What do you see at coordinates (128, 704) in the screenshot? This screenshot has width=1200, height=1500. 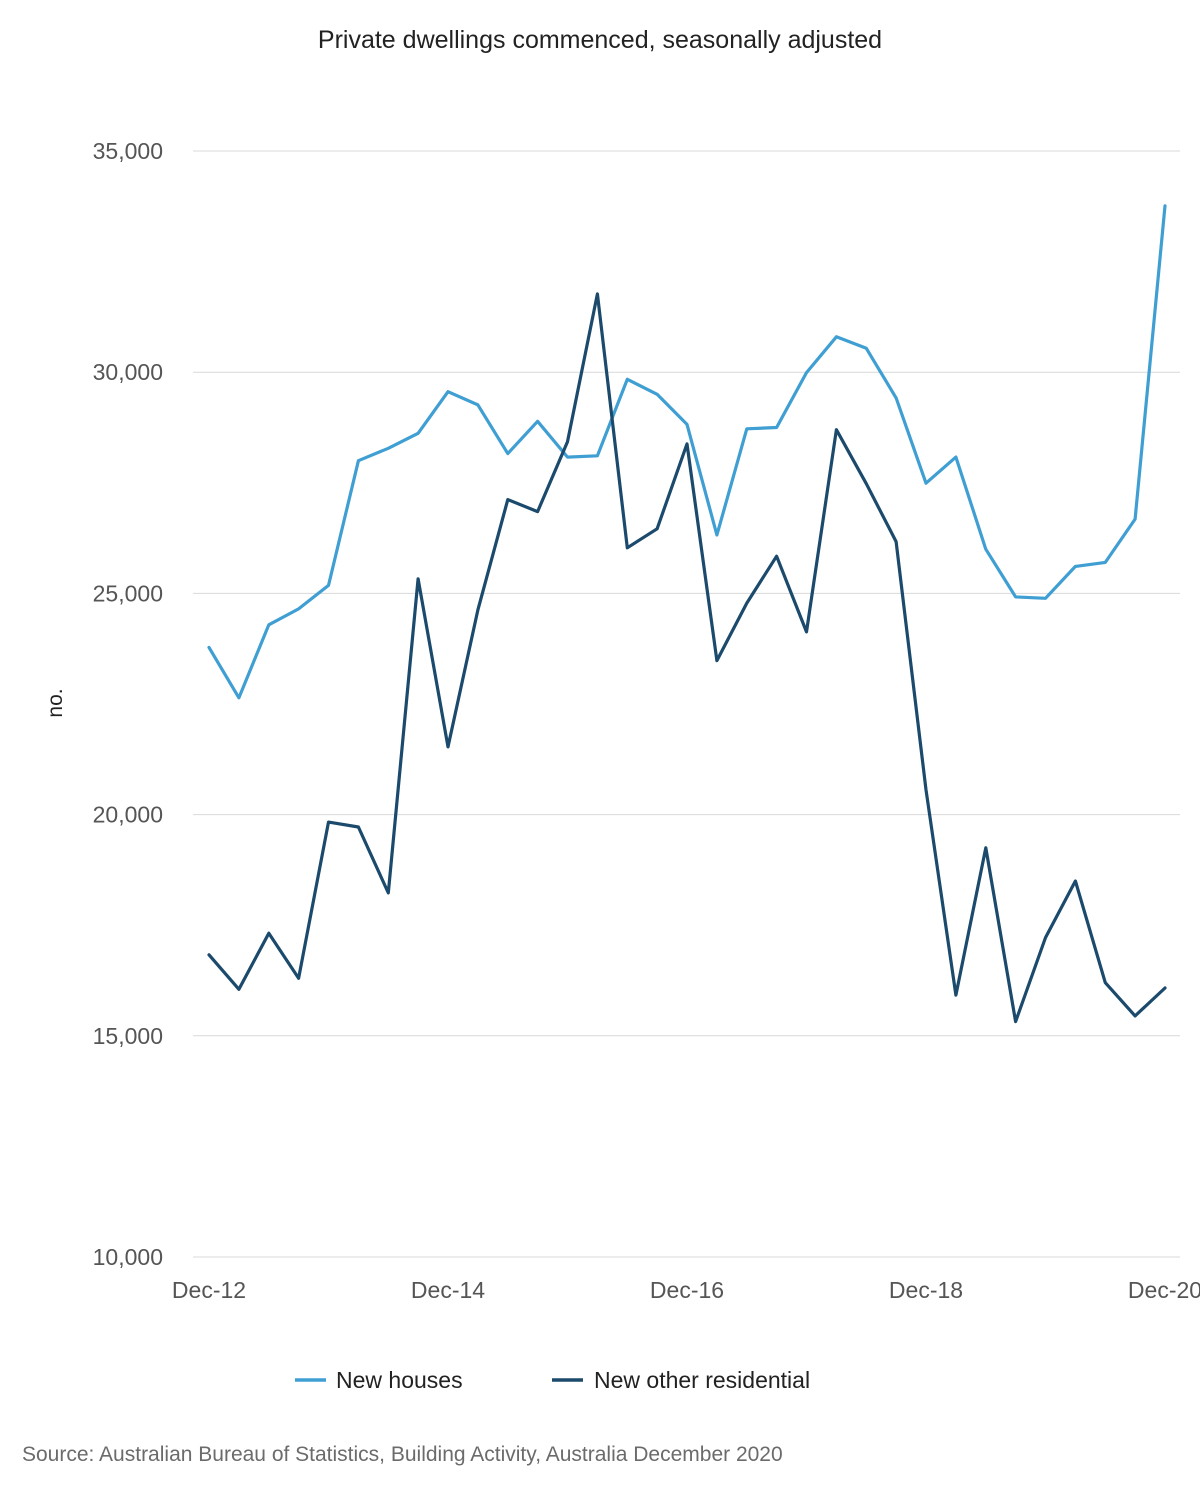 I see `y-axis-ticks: 10,000 15,000 20,000 25,000 30,000 35,000` at bounding box center [128, 704].